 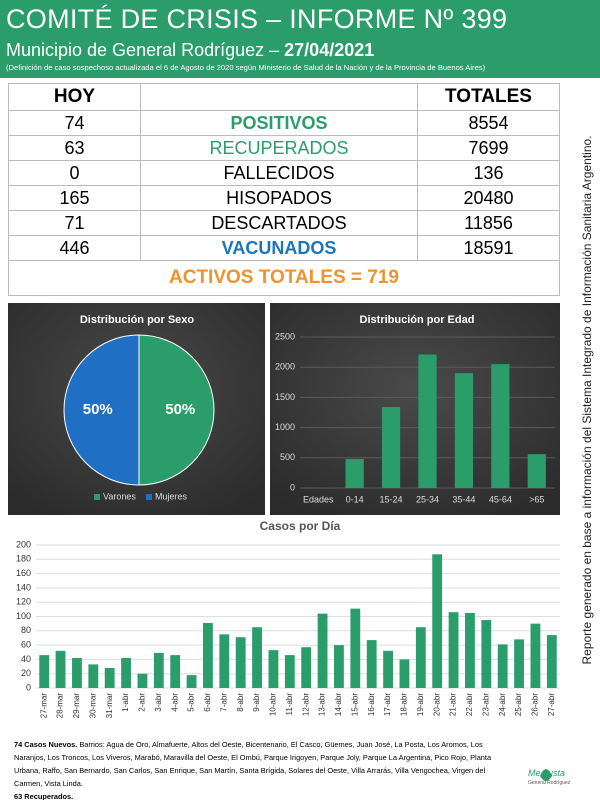 What do you see at coordinates (273, 704) in the screenshot?
I see `x-tick-label: 10-abr` at bounding box center [273, 704].